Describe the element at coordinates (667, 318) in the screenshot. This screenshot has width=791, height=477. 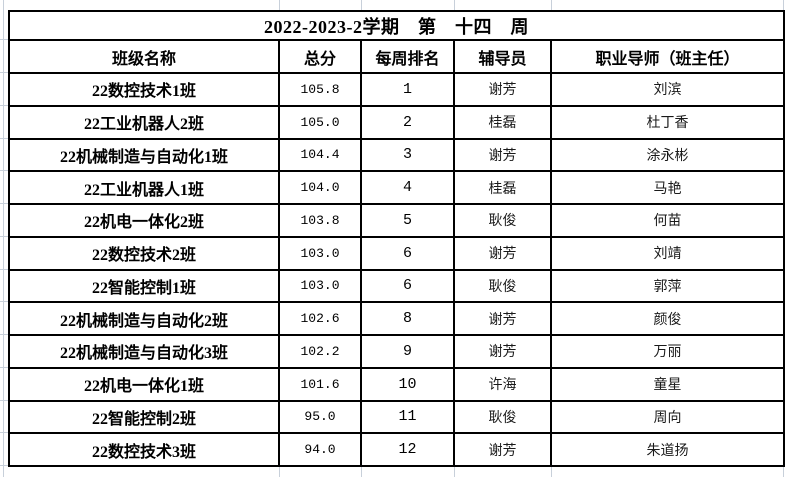
I see `mentor-cell: 颜俊` at that location.